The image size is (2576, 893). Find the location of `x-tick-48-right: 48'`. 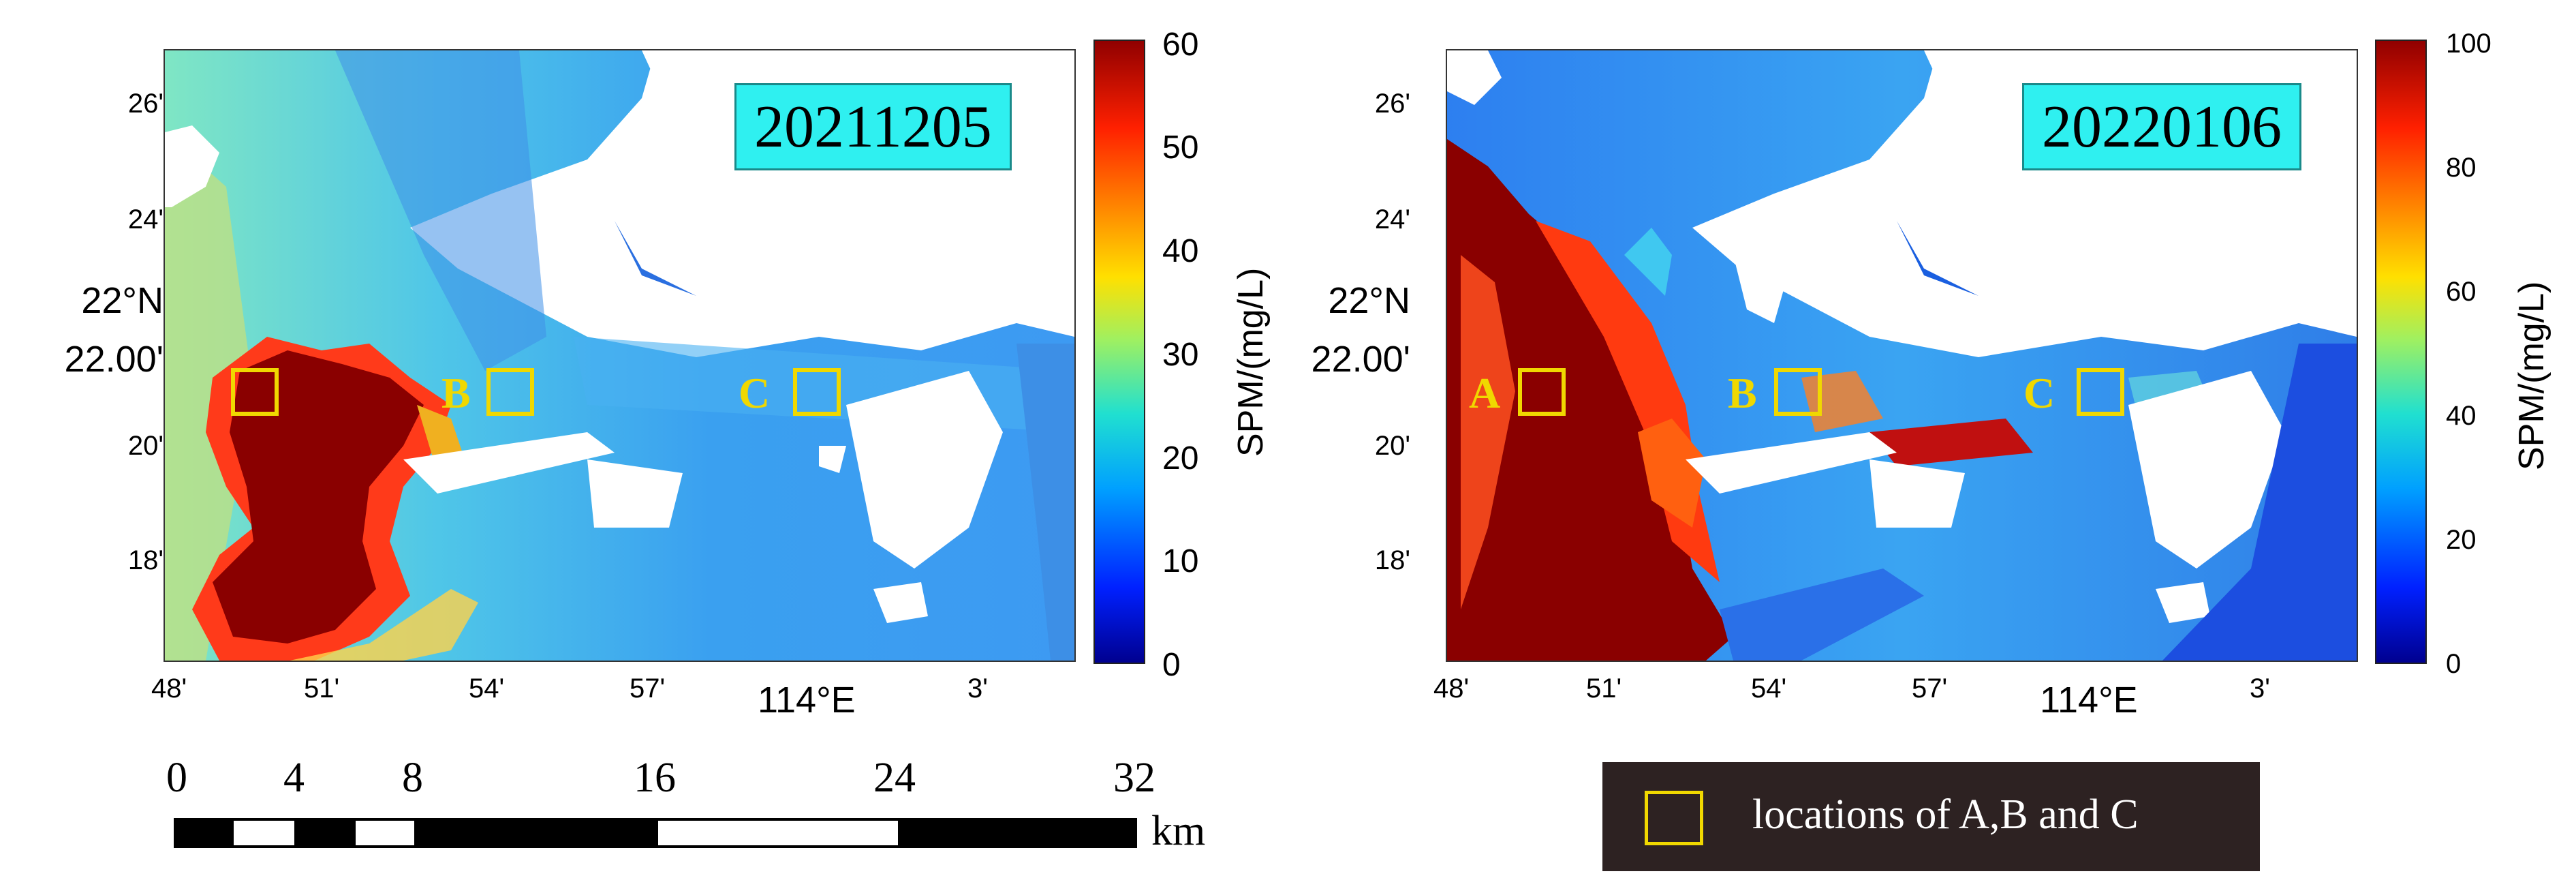

x-tick-48-right: 48' is located at coordinates (1451, 688).